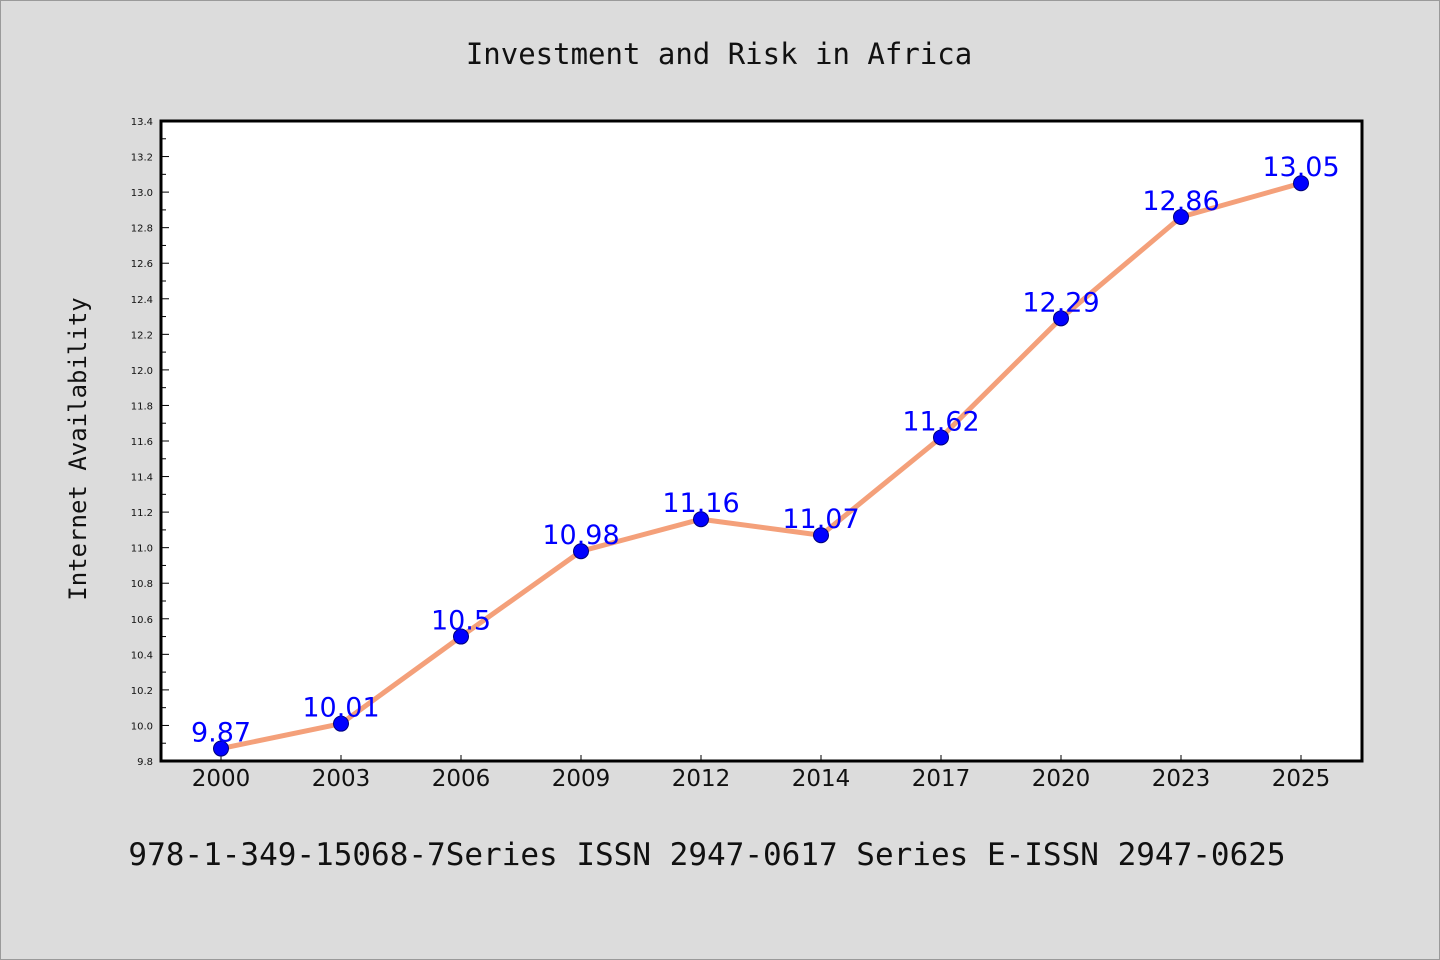 The image size is (1440, 960). What do you see at coordinates (142, 229) in the screenshot?
I see `y-tick-label: 12.8` at bounding box center [142, 229].